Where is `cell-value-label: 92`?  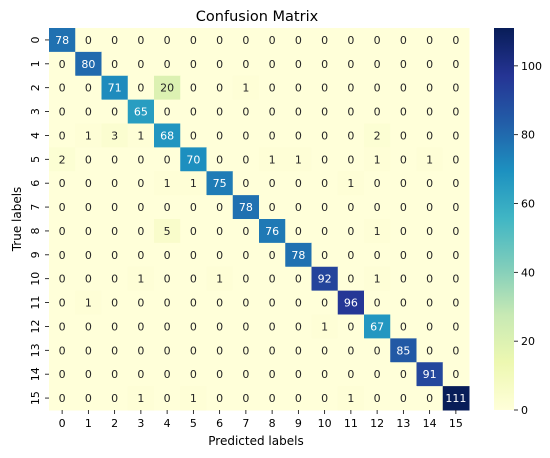
cell-value-label: 92 is located at coordinates (325, 279).